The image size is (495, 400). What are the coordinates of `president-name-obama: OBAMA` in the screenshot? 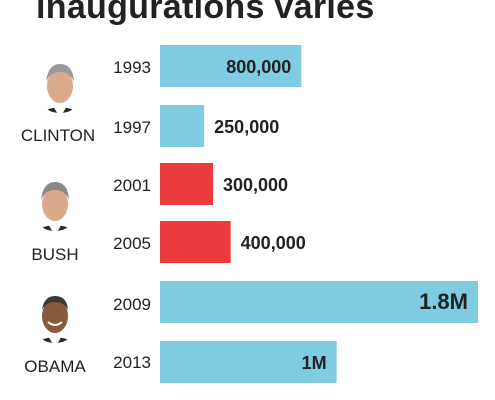 It's located at (55, 366).